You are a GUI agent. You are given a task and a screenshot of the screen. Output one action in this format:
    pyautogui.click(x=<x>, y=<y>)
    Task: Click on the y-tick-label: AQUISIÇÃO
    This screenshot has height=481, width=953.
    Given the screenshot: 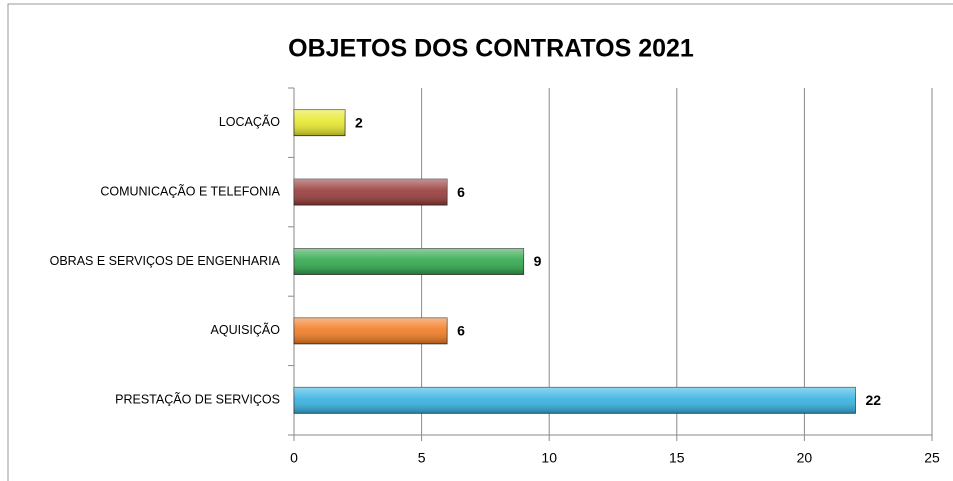 What is the action you would take?
    pyautogui.click(x=246, y=330)
    